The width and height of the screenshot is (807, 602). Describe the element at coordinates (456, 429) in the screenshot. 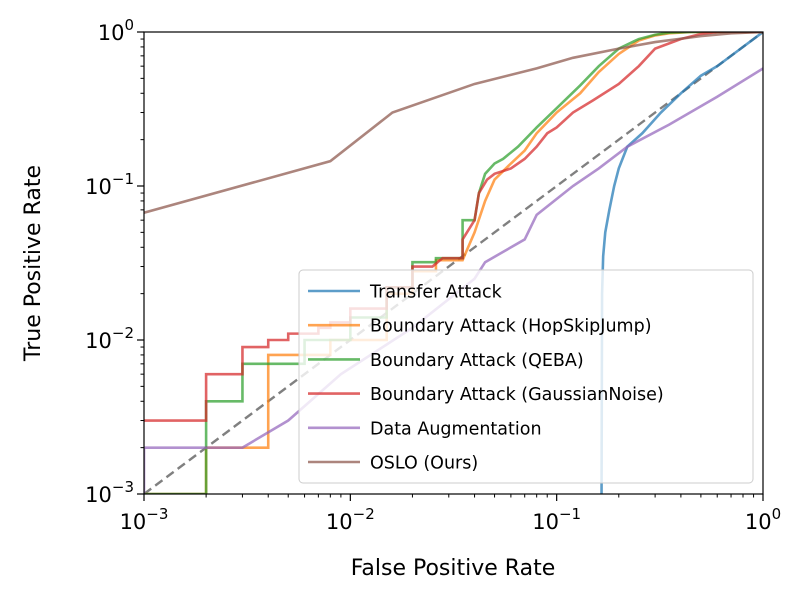

I see `legend-label-data-augmentation: Data Augmentation` at that location.